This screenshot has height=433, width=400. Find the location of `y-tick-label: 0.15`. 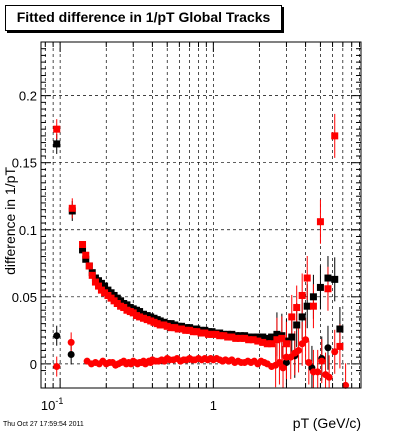

y-tick-label: 0.15 is located at coordinates (24, 163).